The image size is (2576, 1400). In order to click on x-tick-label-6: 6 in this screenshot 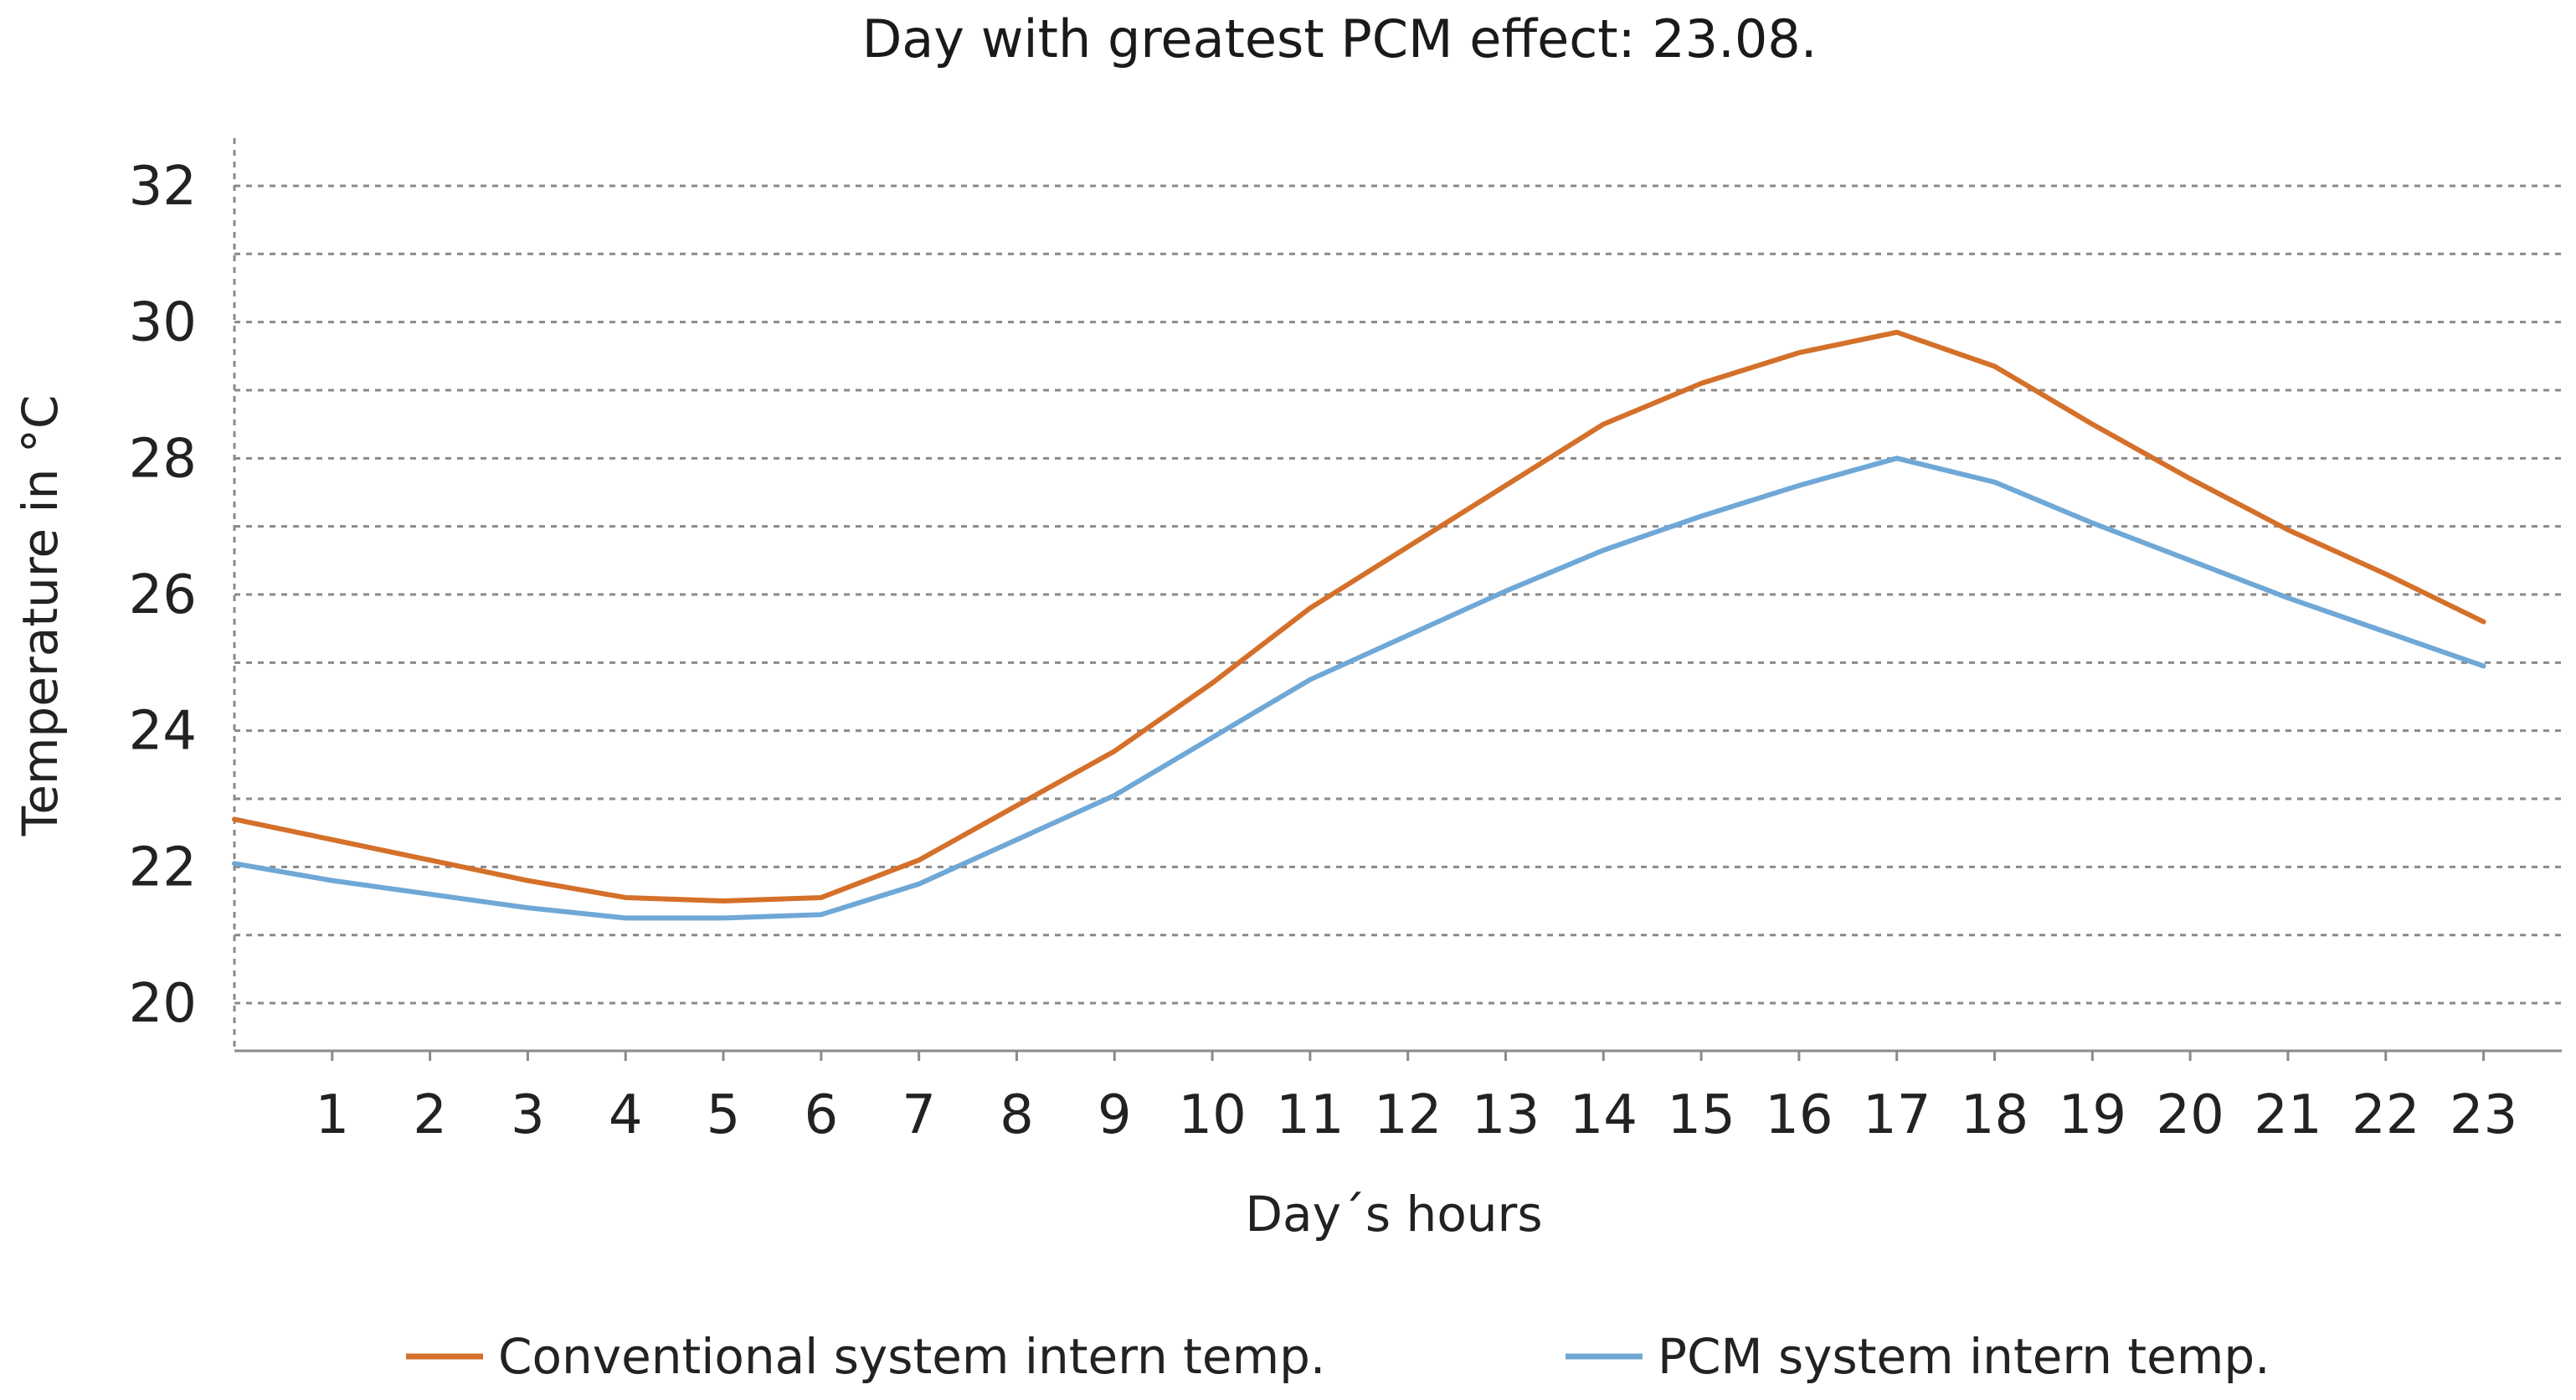, I will do `click(821, 1115)`.